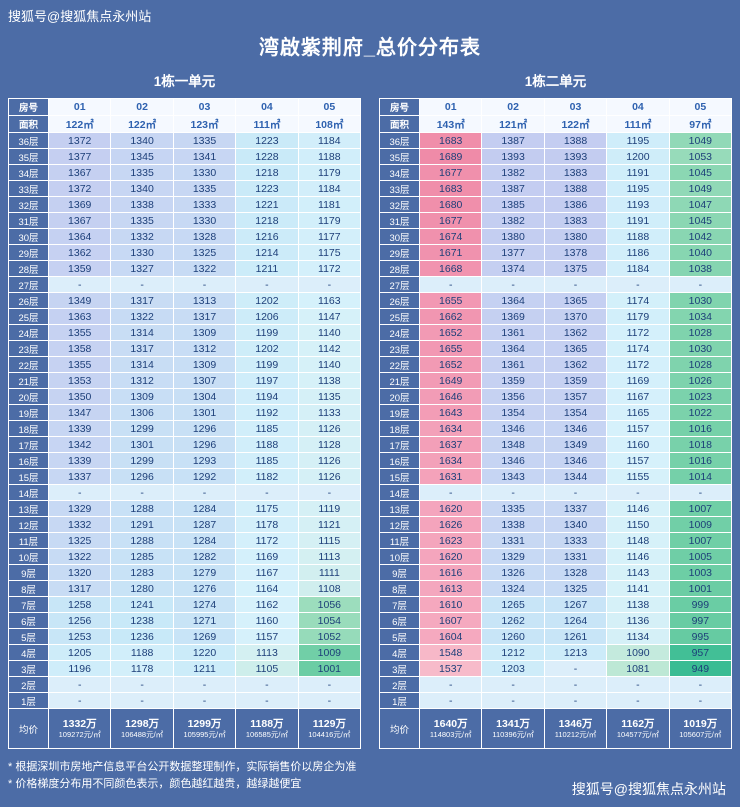  I want to click on price-cell: 1147, so click(330, 317).